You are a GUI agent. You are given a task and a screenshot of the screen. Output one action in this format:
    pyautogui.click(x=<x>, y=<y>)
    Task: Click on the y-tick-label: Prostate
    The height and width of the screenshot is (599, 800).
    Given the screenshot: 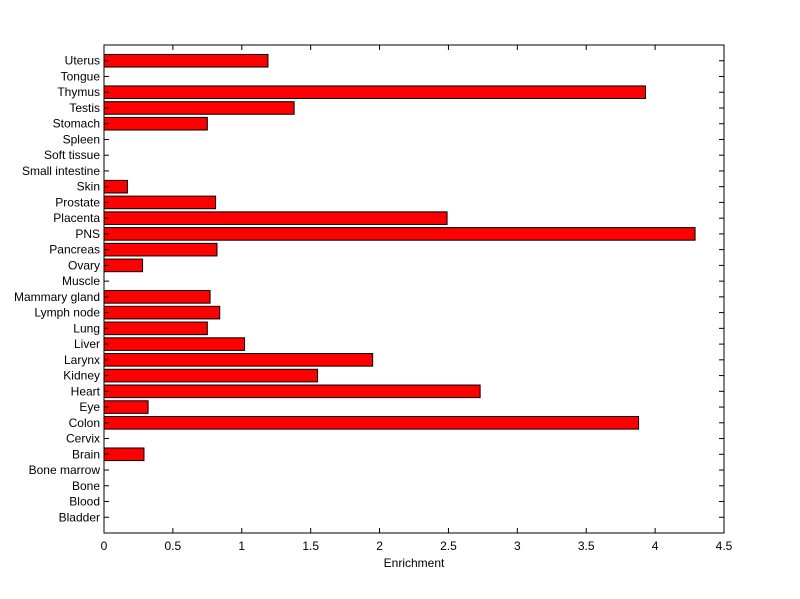 What is the action you would take?
    pyautogui.click(x=77, y=202)
    